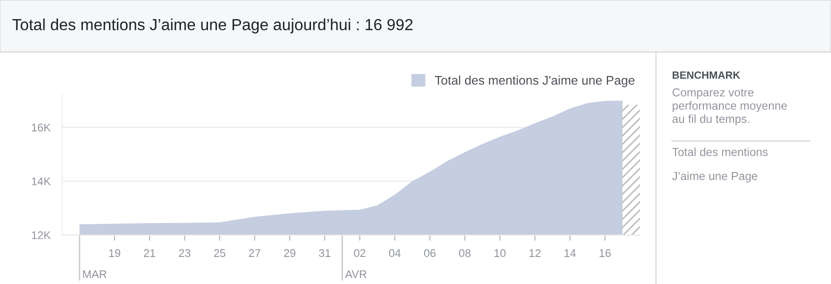  Describe the element at coordinates (290, 253) in the screenshot. I see `x-tick-label: 29` at that location.